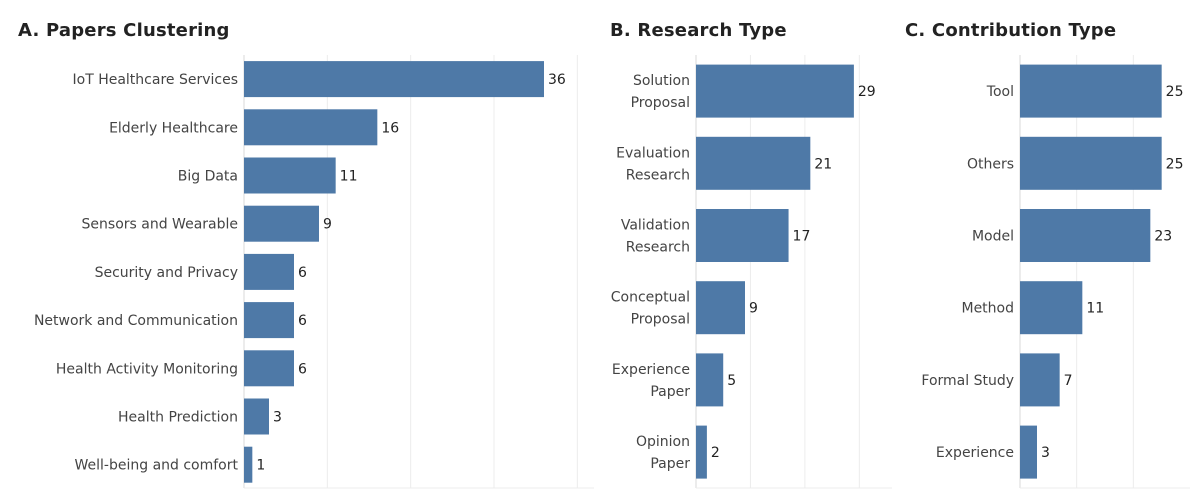  Describe the element at coordinates (1000, 92) in the screenshot. I see `category-label: Tool` at that location.